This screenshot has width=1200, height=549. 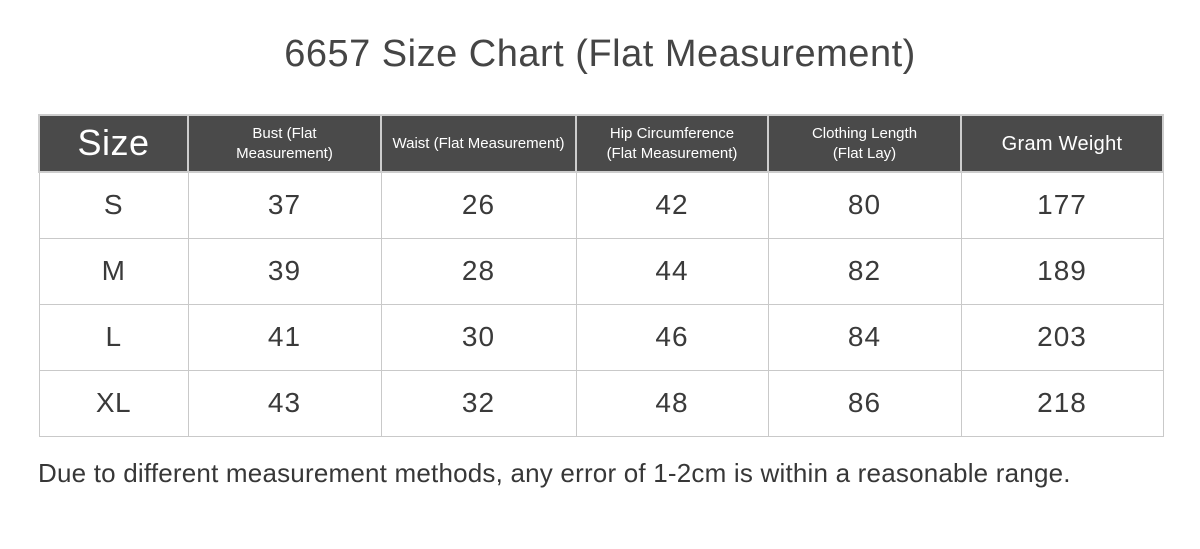 I want to click on bust-value: 43, so click(x=284, y=403).